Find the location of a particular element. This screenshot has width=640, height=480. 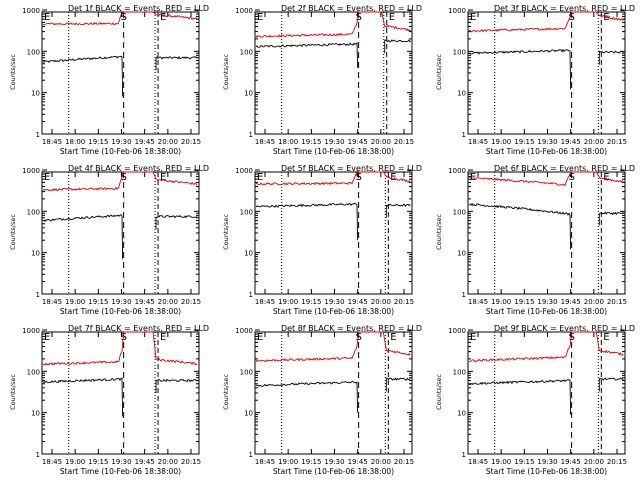

x-tick-label: 18:00 is located at coordinates (75, 142).